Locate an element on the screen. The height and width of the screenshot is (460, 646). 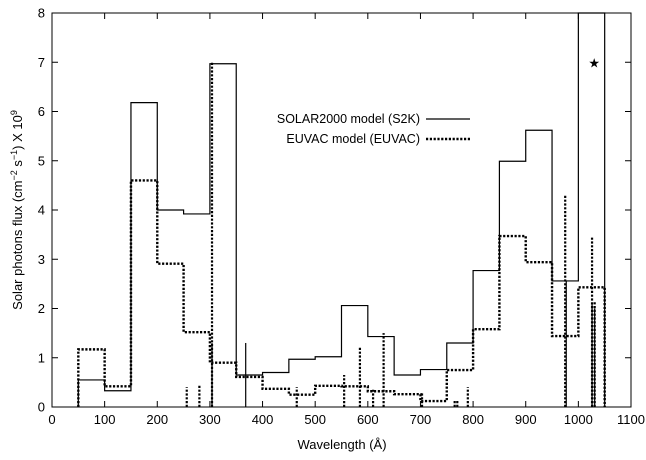
x-tick-label: 1100 is located at coordinates (631, 419).